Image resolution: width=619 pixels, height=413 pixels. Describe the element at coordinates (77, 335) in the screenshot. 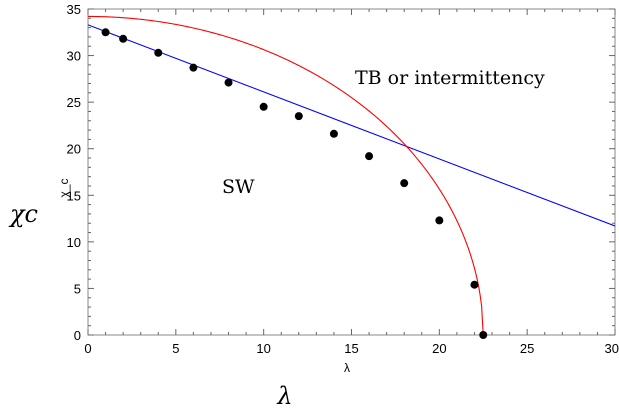

I see `y-tick-label: 0` at that location.